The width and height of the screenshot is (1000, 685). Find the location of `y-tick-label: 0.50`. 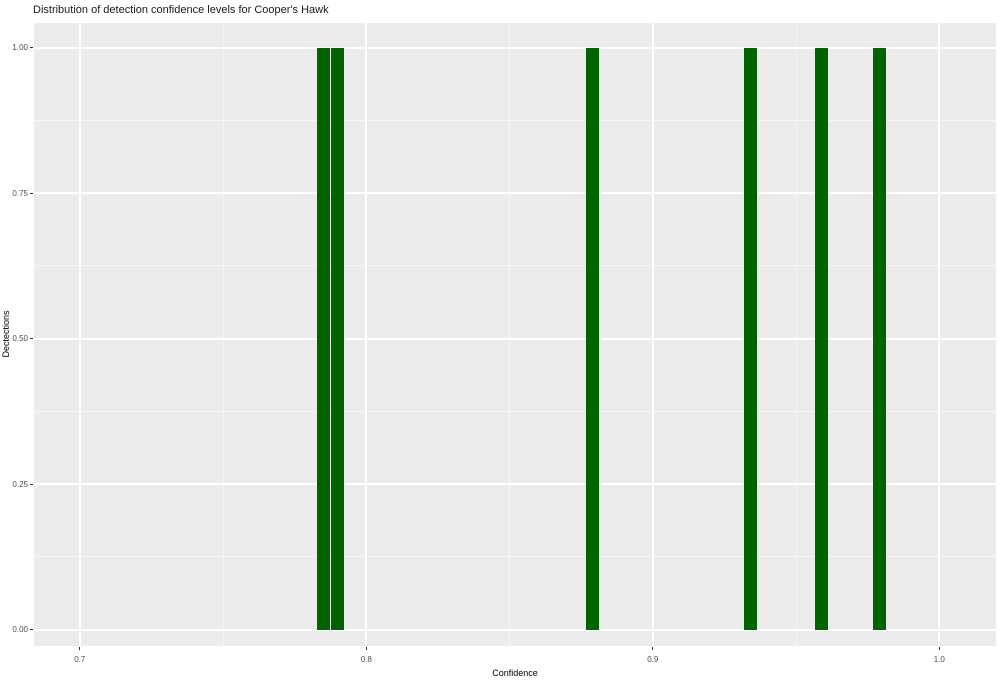

y-tick-label: 0.50 is located at coordinates (20, 338).